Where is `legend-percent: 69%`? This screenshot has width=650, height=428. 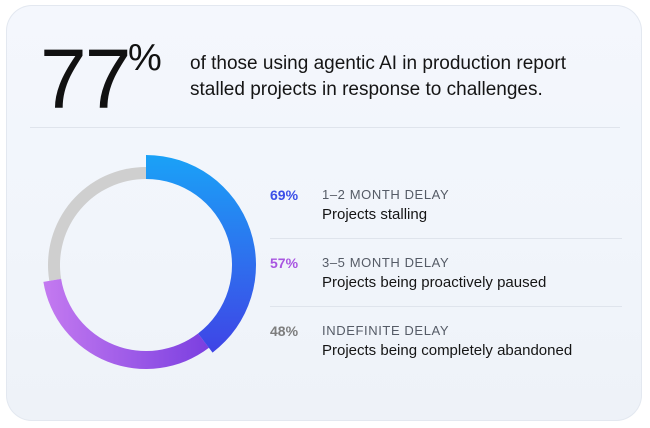
legend-percent: 69% is located at coordinates (284, 195).